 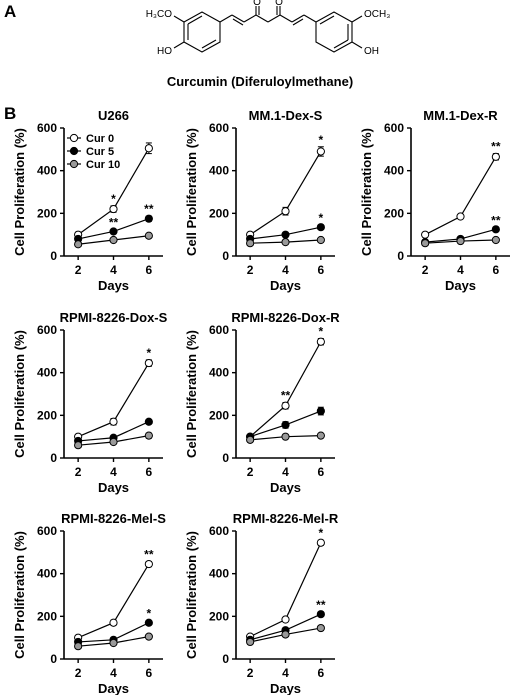 What do you see at coordinates (268, 28) in the screenshot?
I see `curcumin-structure-diagram: H₃CO HO O O OCH₃ OH` at bounding box center [268, 28].